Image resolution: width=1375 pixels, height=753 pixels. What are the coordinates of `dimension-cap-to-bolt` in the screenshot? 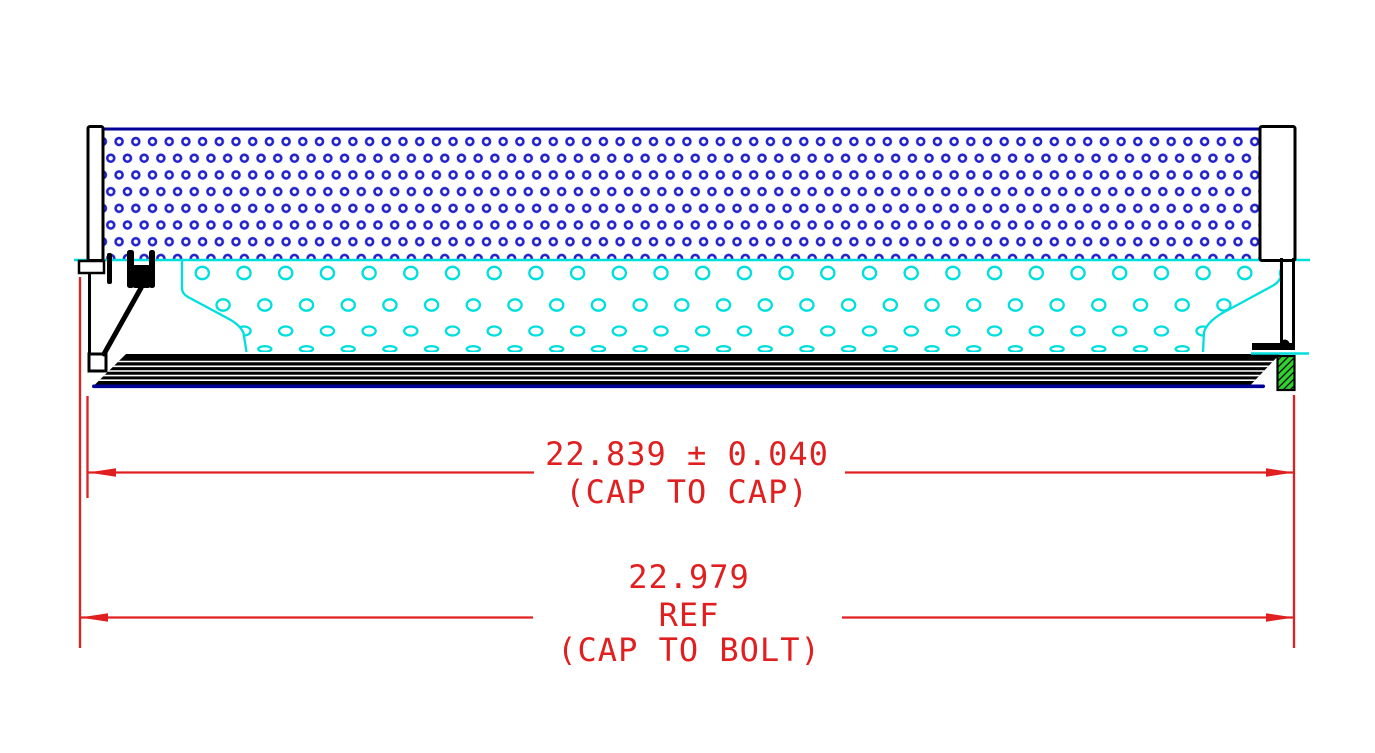 It's located at (687, 617).